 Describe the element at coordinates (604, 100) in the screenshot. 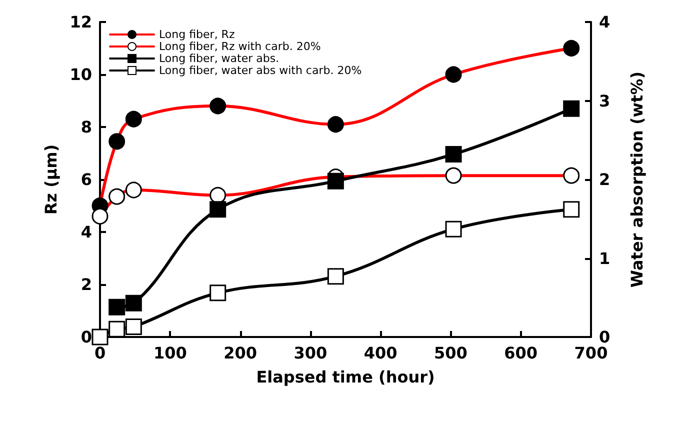

I see `y2-tick-label: 3` at that location.